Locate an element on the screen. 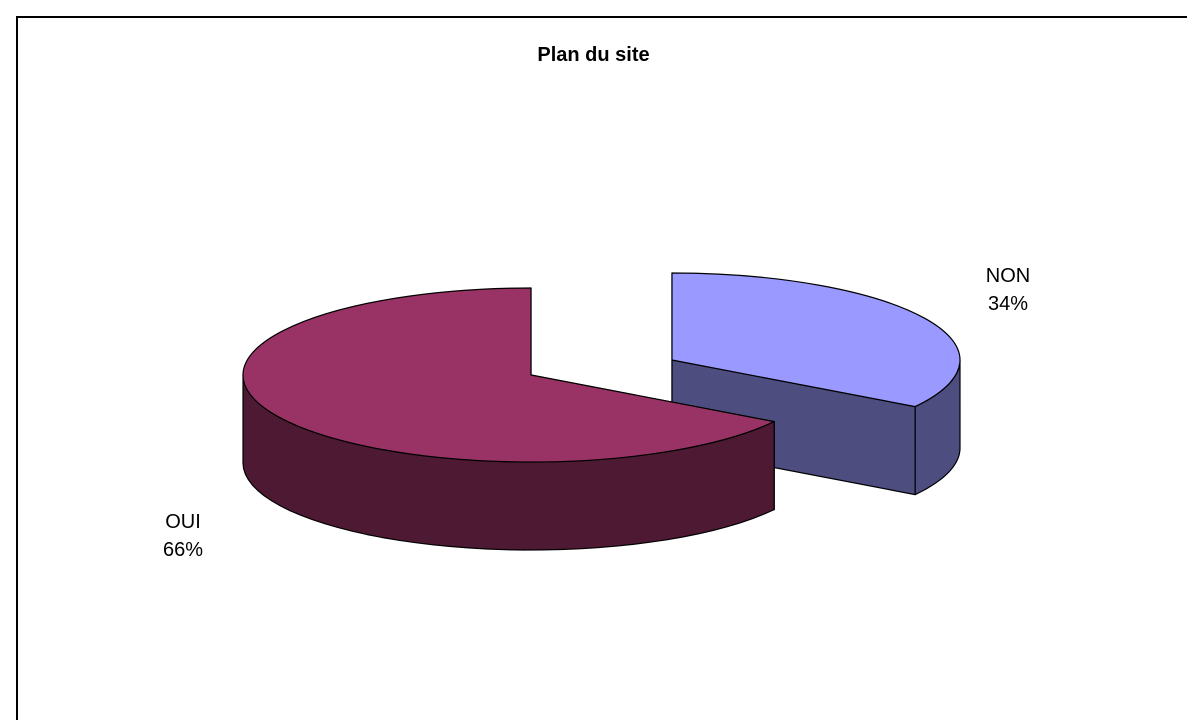 The width and height of the screenshot is (1187, 720). pie-label-category: NON is located at coordinates (1008, 276).